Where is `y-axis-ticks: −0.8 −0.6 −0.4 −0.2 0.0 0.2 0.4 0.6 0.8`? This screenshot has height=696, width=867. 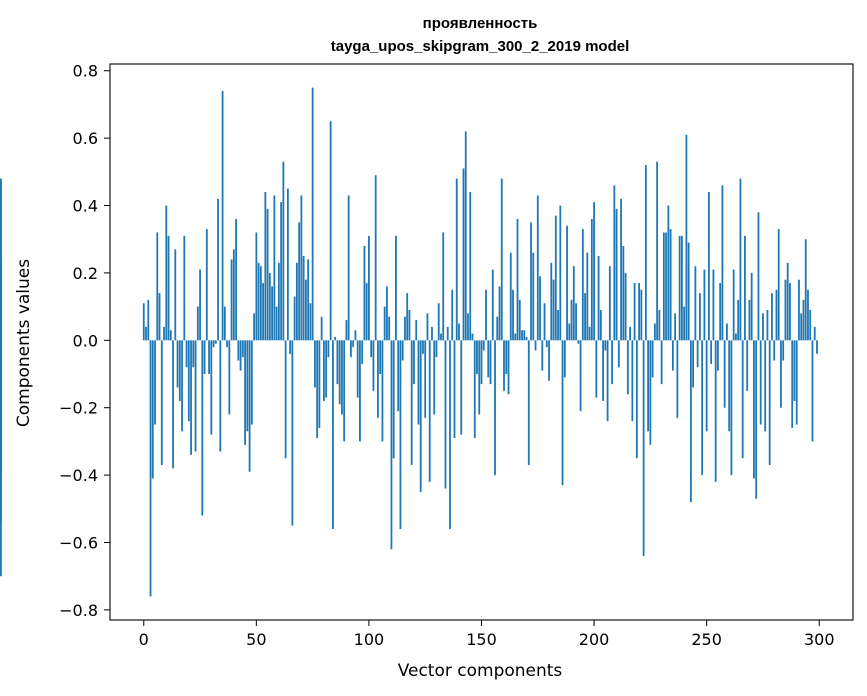
y-axis-ticks: −0.8 −0.6 −0.4 −0.2 0.0 0.2 0.4 0.6 0.8 is located at coordinates (84, 341).